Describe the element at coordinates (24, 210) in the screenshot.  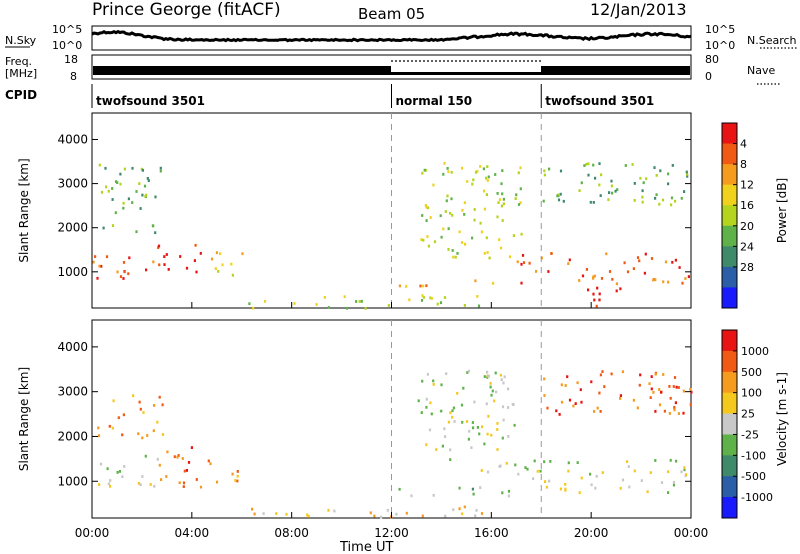
I see `y-axis-label: Slant Range [km]` at that location.